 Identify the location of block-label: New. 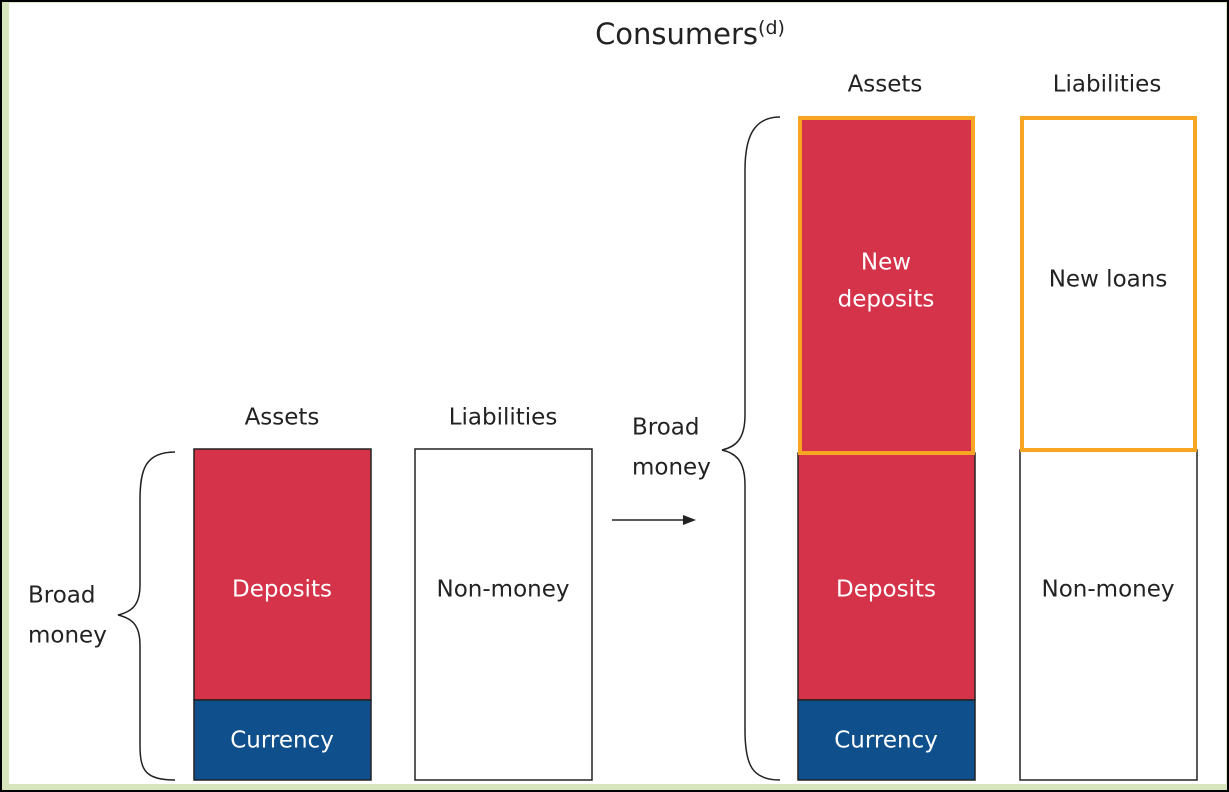
(886, 263).